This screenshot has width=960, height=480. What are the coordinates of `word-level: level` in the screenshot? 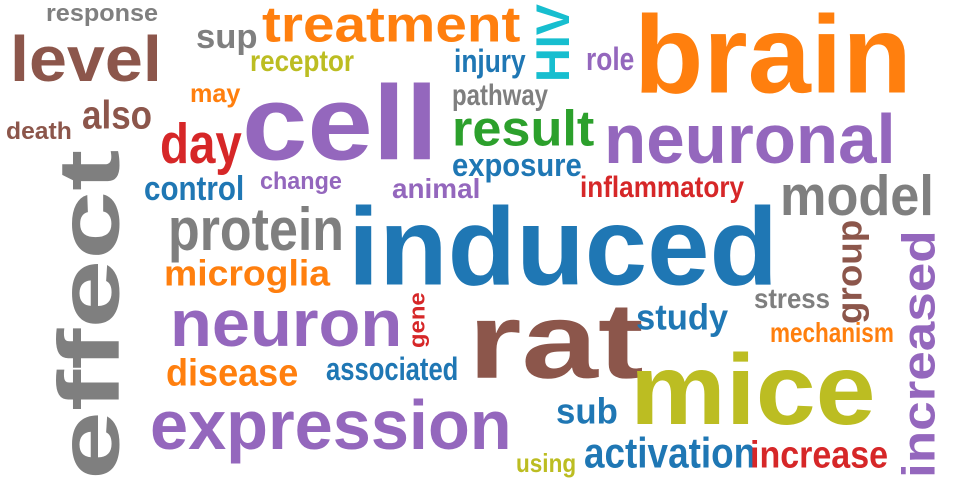 It's located at (86, 59).